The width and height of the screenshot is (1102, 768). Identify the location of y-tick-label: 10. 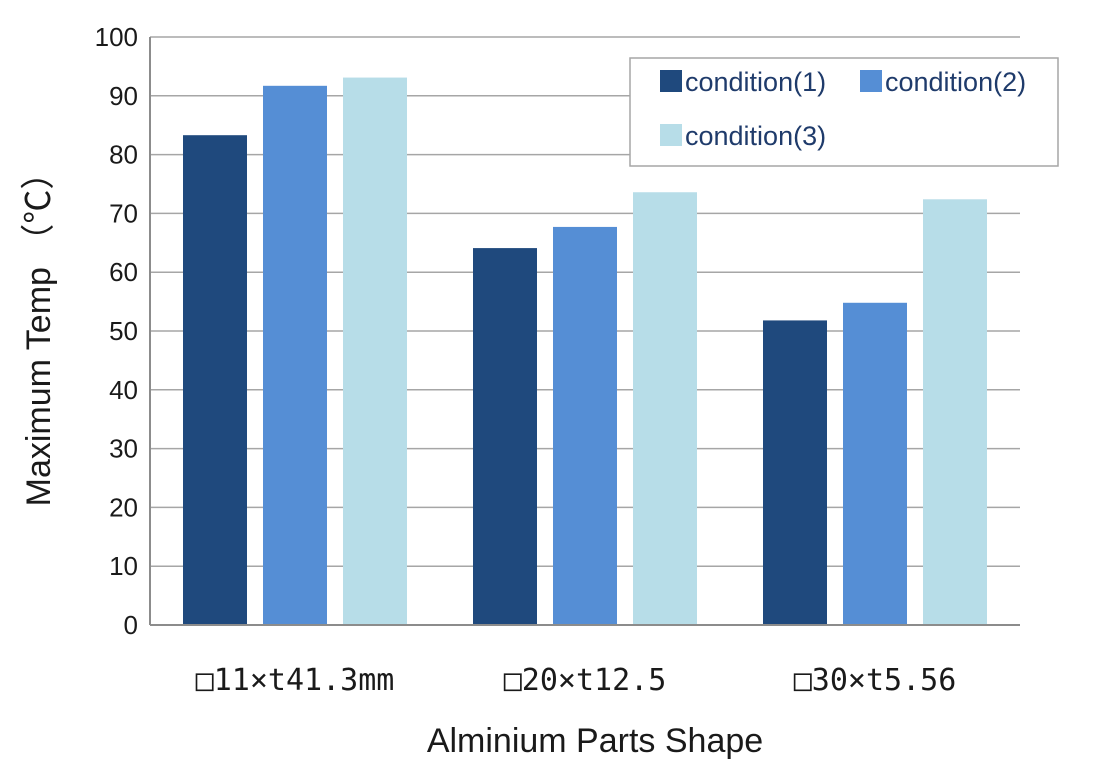
(123, 566).